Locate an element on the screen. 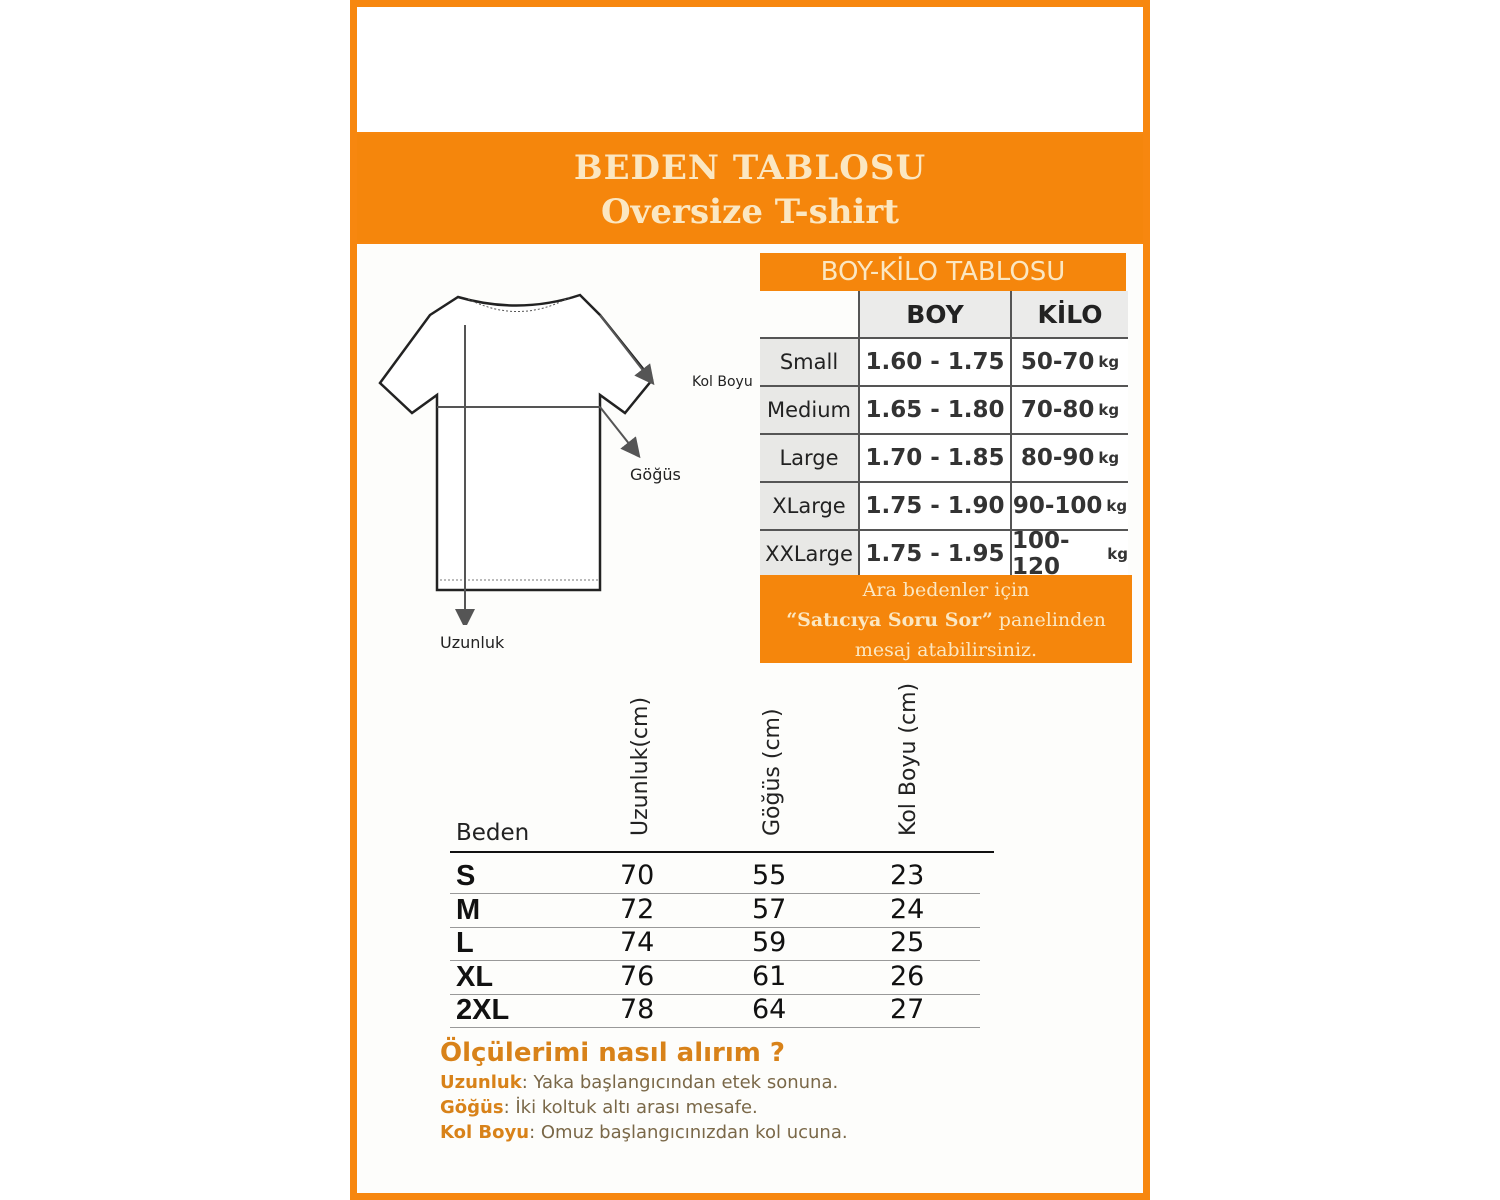 Image resolution: width=1500 pixels, height=1200 pixels. note-line-3: mesaj atabilirsiniz. is located at coordinates (946, 650).